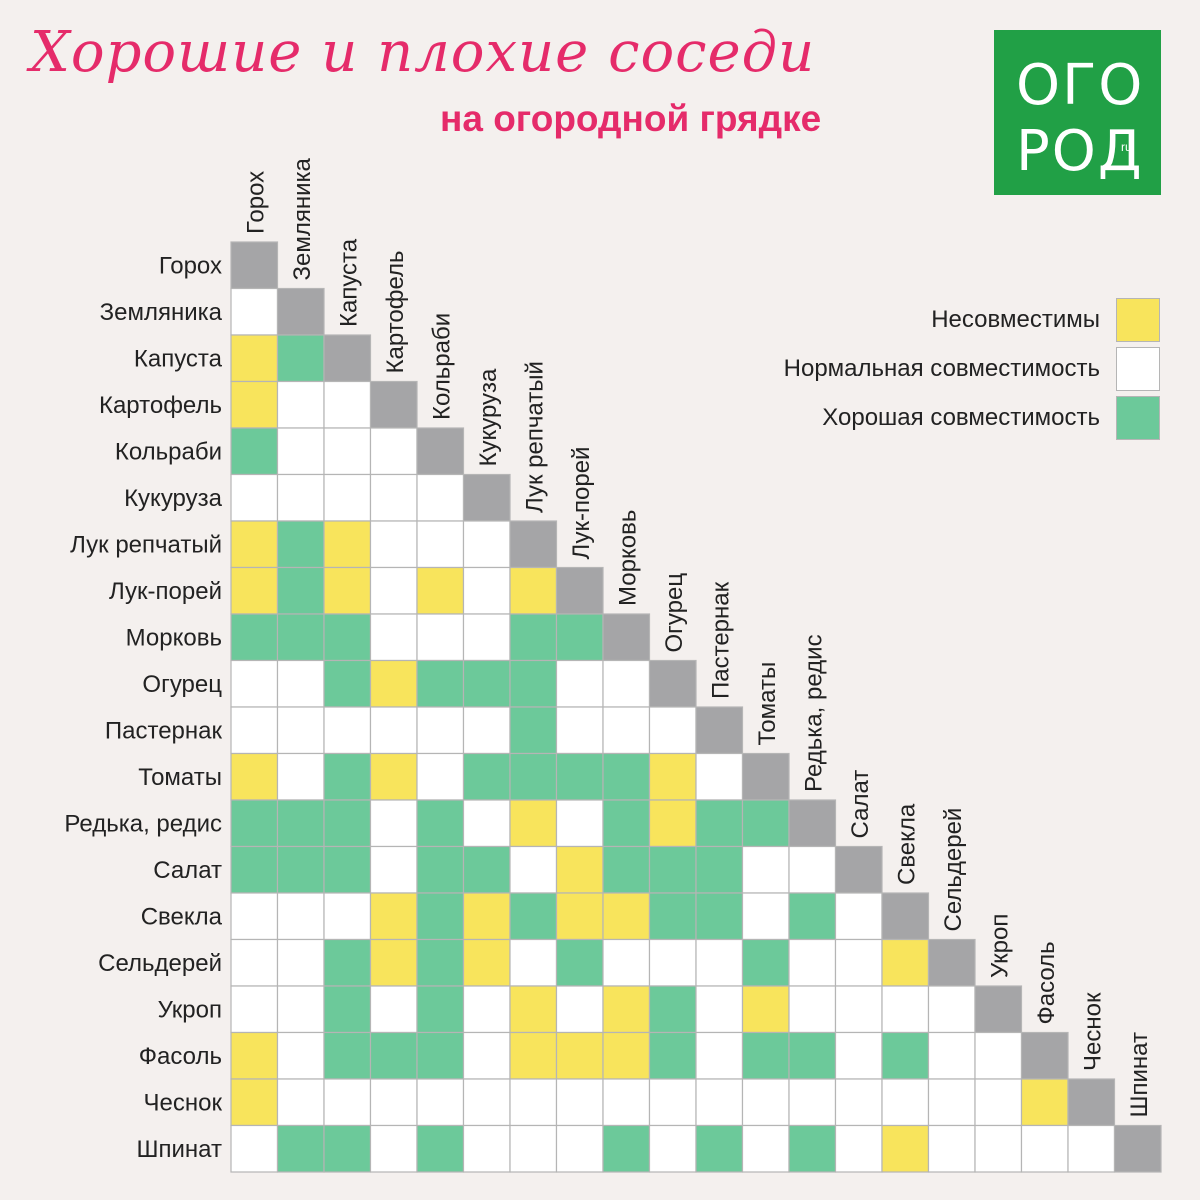 This screenshot has height=1200, width=1200. I want to click on legend-item-incompatible: Несовместимы, so click(930, 320).